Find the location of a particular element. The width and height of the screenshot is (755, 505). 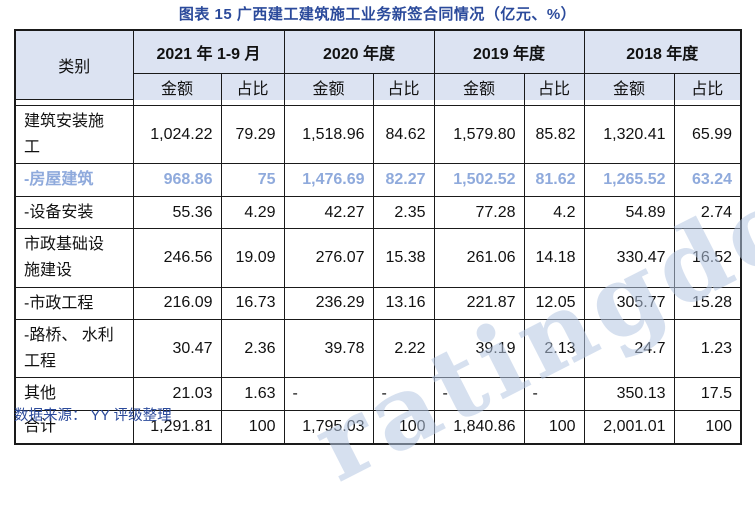

cell-share: 75 is located at coordinates (252, 180).